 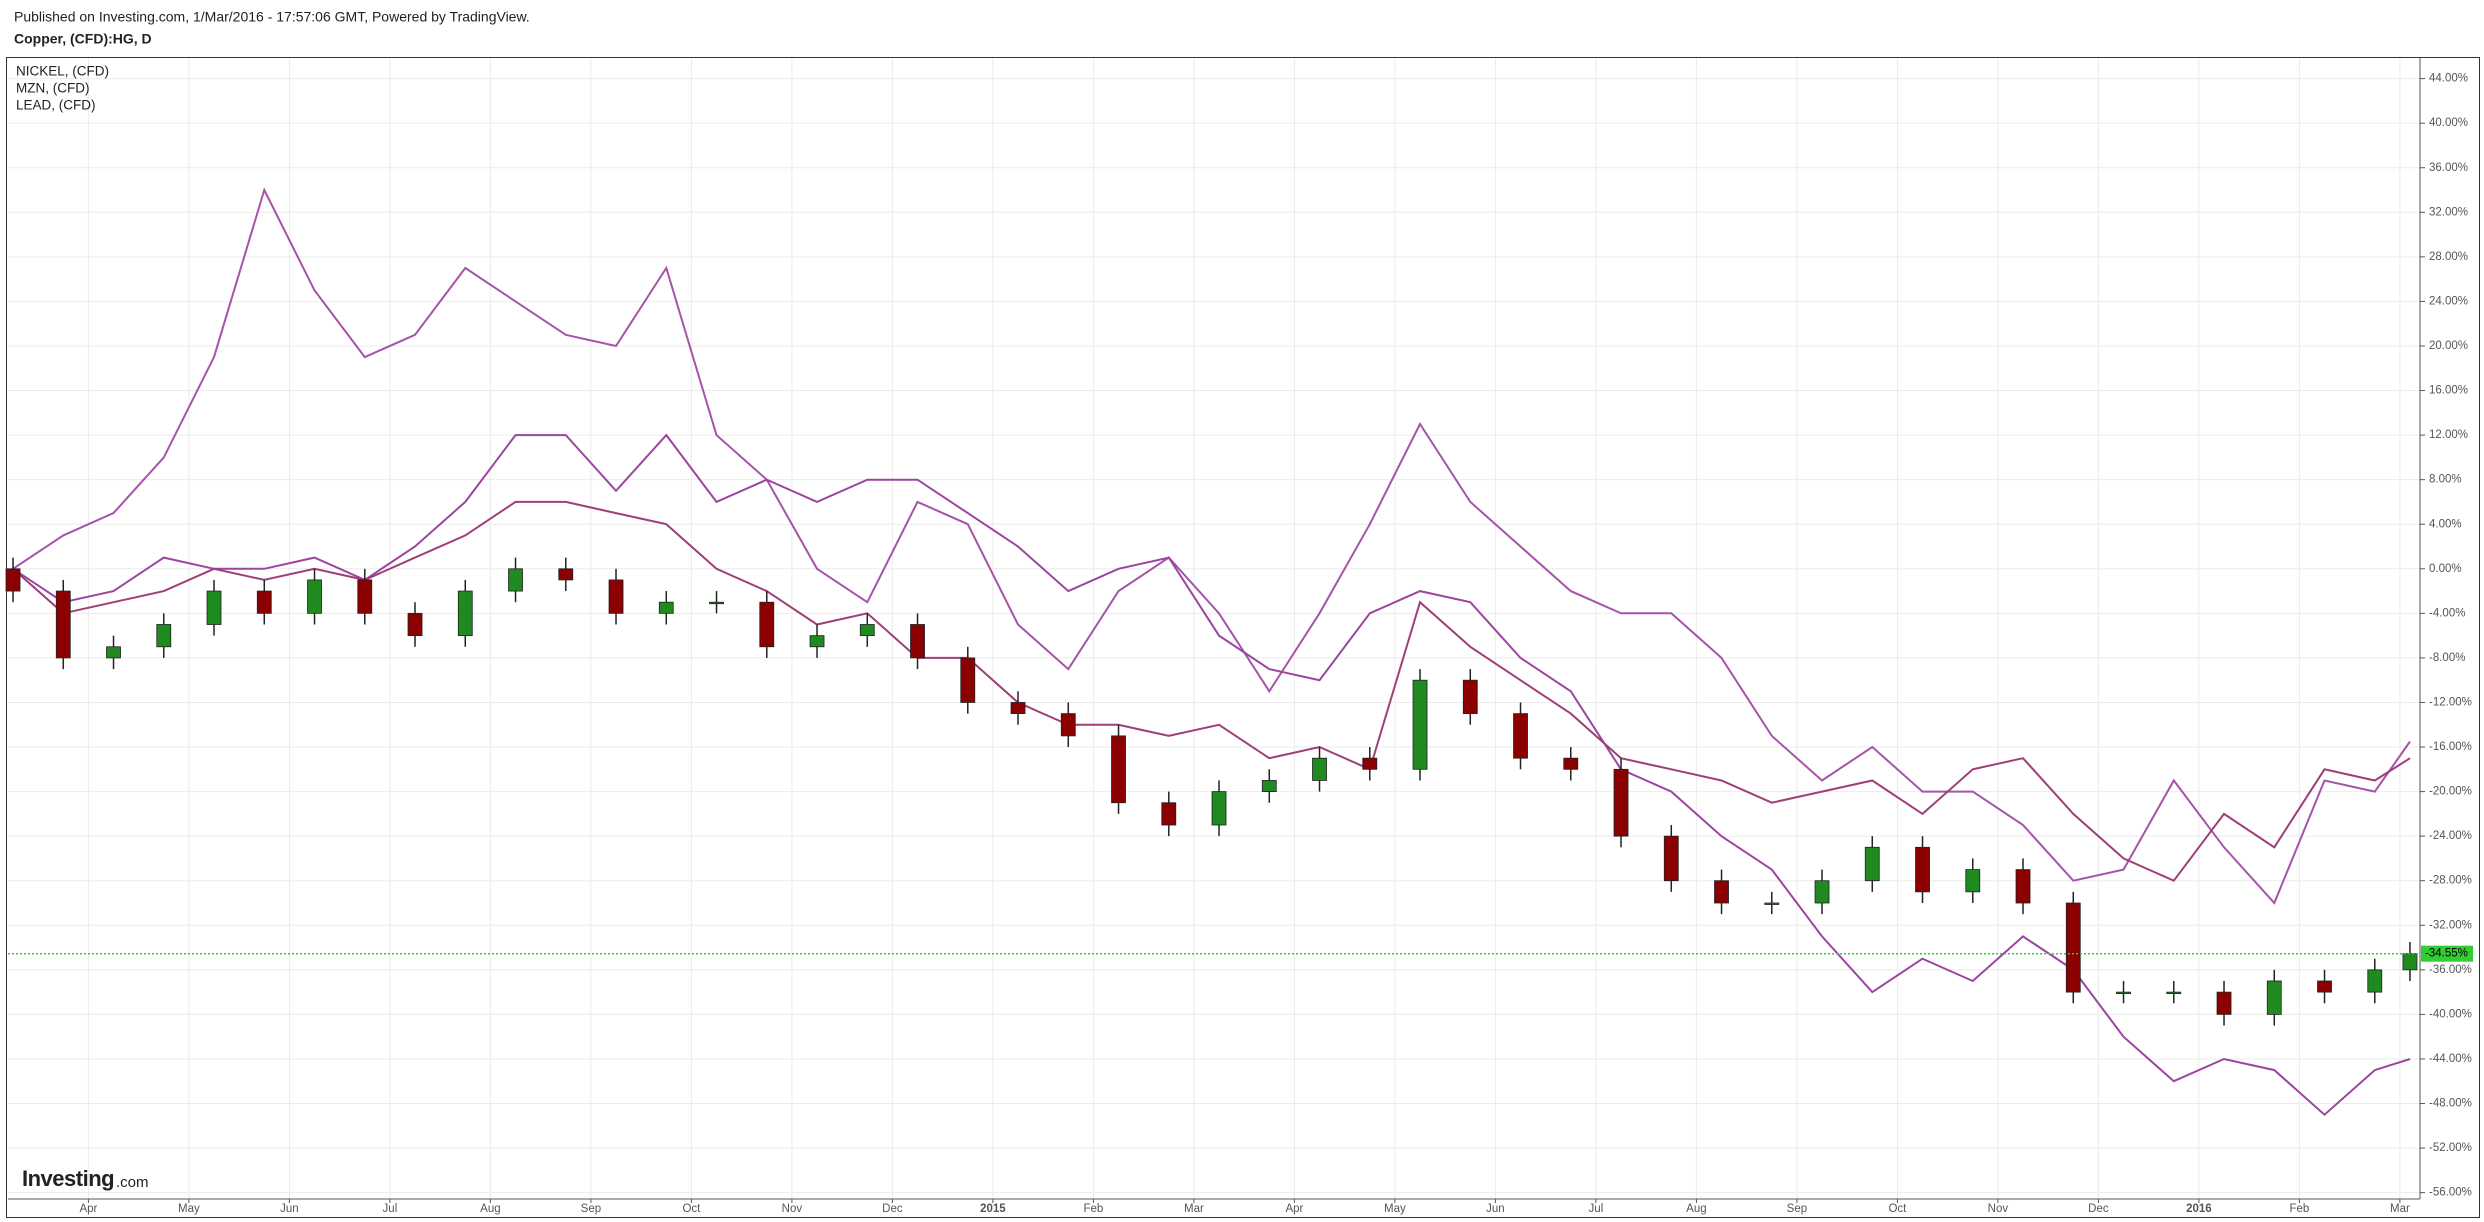 What do you see at coordinates (2447, 613) in the screenshot?
I see `y-tick-label: -4.00%` at bounding box center [2447, 613].